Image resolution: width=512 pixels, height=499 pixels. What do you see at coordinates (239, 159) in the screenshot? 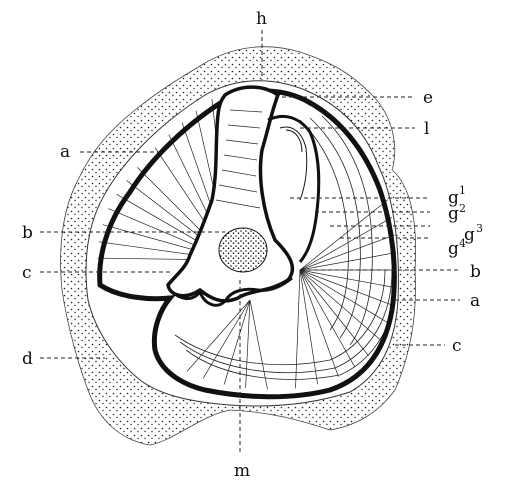
I see `column-hatching` at bounding box center [239, 159].